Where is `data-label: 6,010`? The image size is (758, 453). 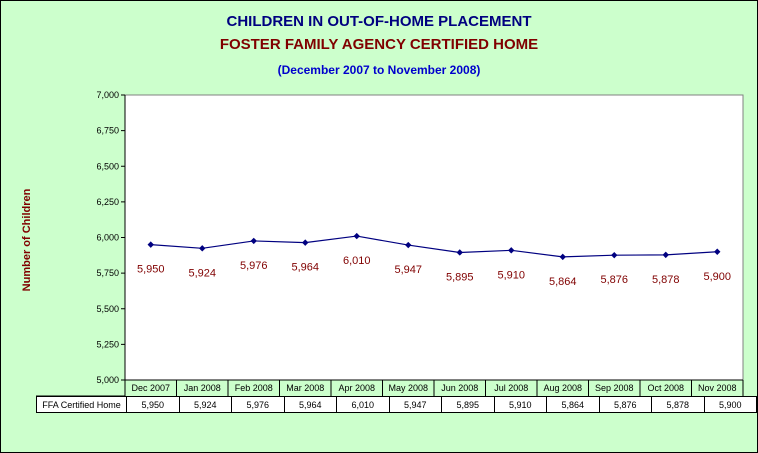 data-label: 6,010 is located at coordinates (357, 261).